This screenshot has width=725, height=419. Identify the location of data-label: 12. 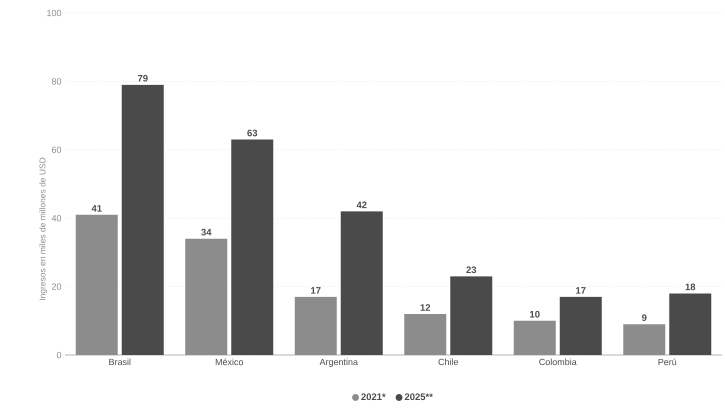
(425, 307).